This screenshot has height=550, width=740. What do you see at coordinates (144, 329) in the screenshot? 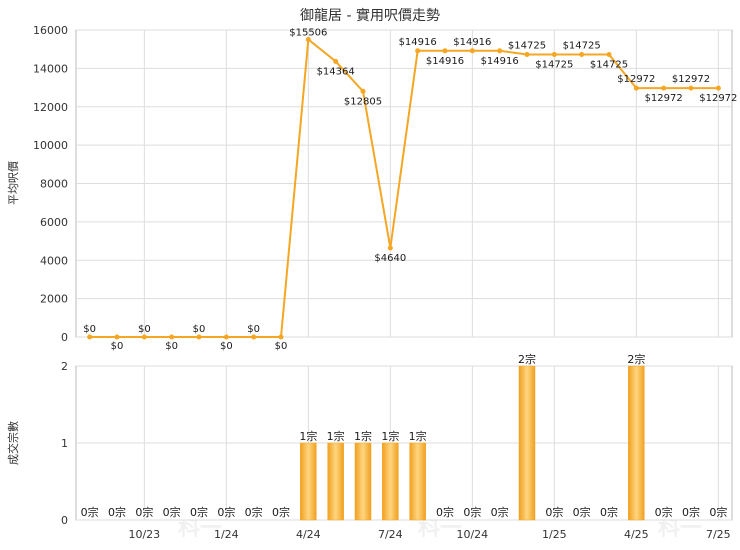
I see `price-label-2: $0` at bounding box center [144, 329].